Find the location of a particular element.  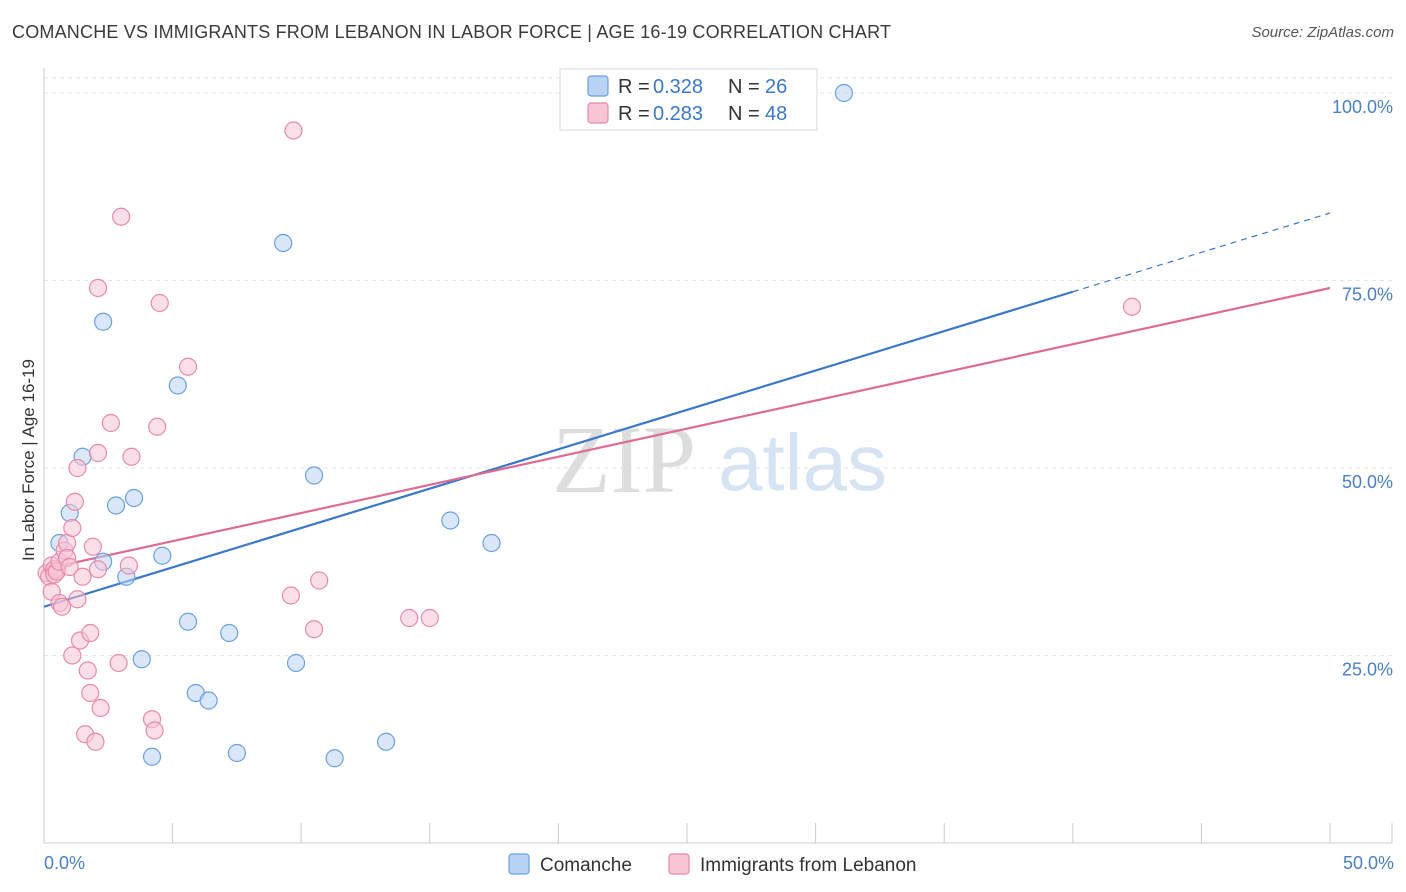

y-tick-label-2: 75.0% is located at coordinates (1367, 295).